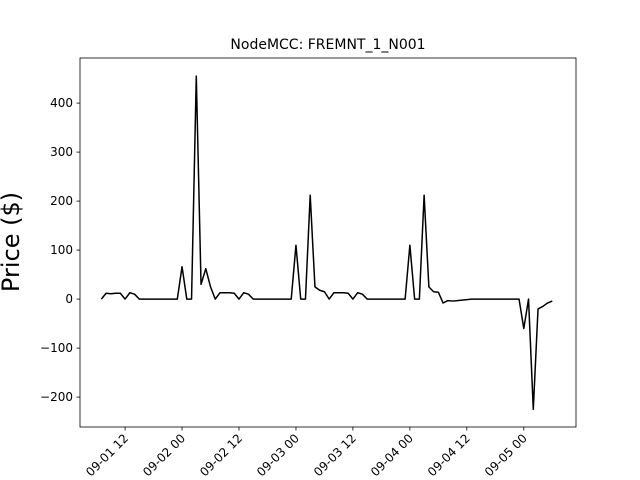 This screenshot has height=480, width=640. Describe the element at coordinates (506, 455) in the screenshot. I see `x-tick-label: 09-05 00` at that location.